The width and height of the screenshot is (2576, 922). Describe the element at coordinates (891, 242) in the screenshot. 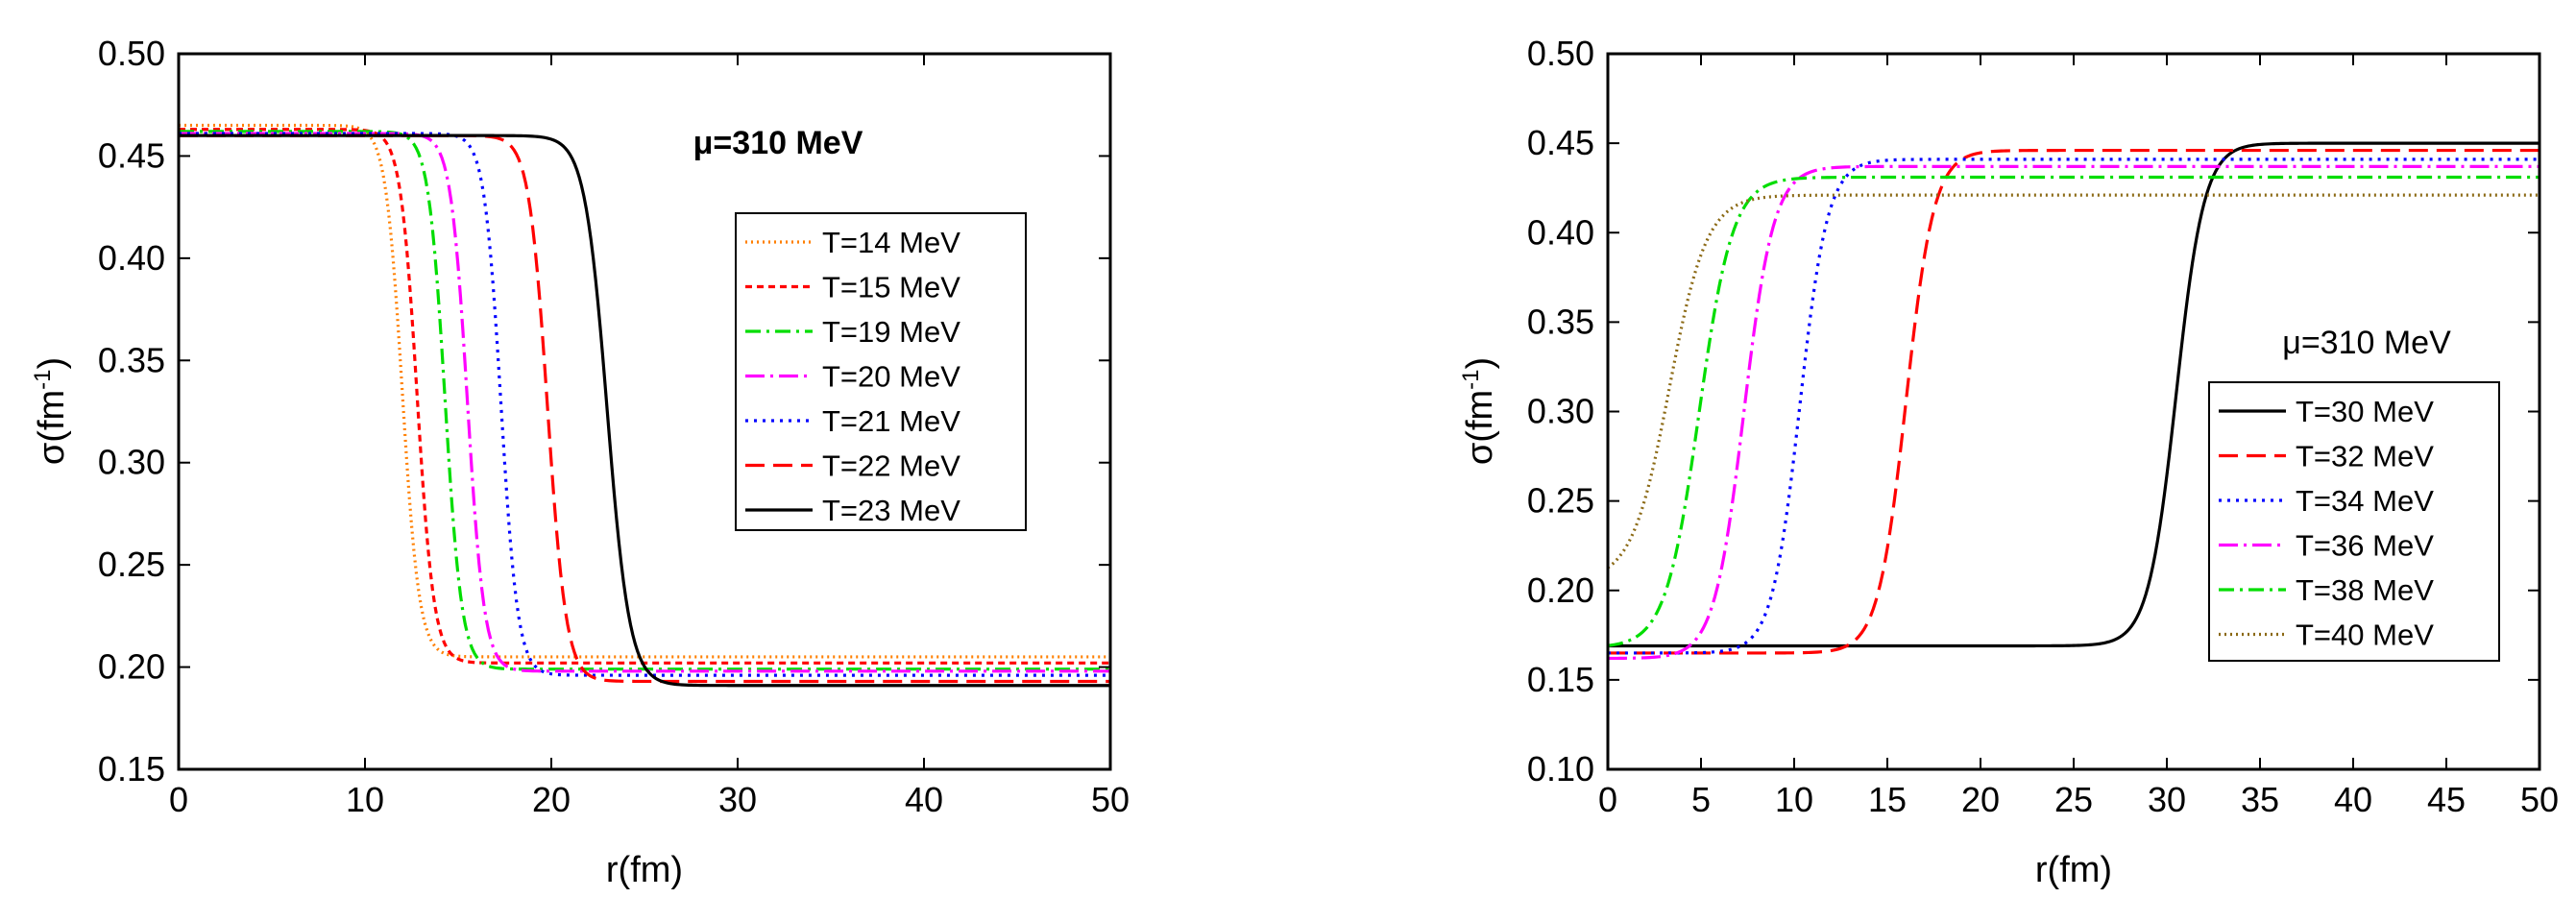

I see `left-legend-label: T=14 MeV` at that location.